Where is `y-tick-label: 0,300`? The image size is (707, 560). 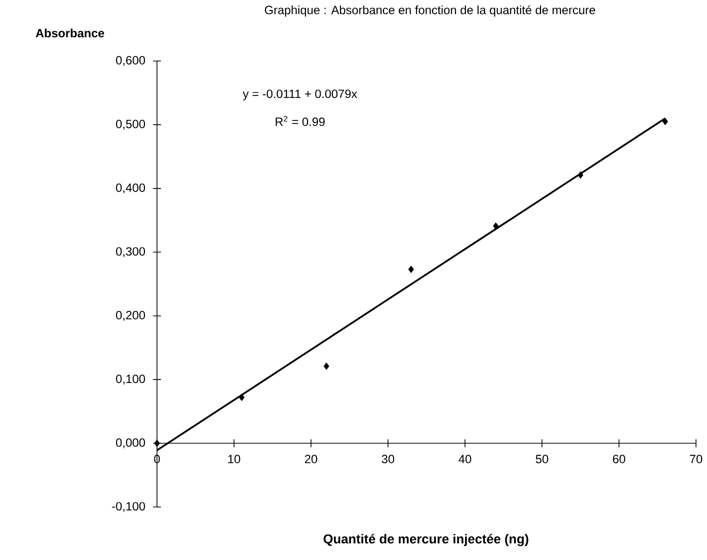 y-tick-label: 0,300 is located at coordinates (131, 252).